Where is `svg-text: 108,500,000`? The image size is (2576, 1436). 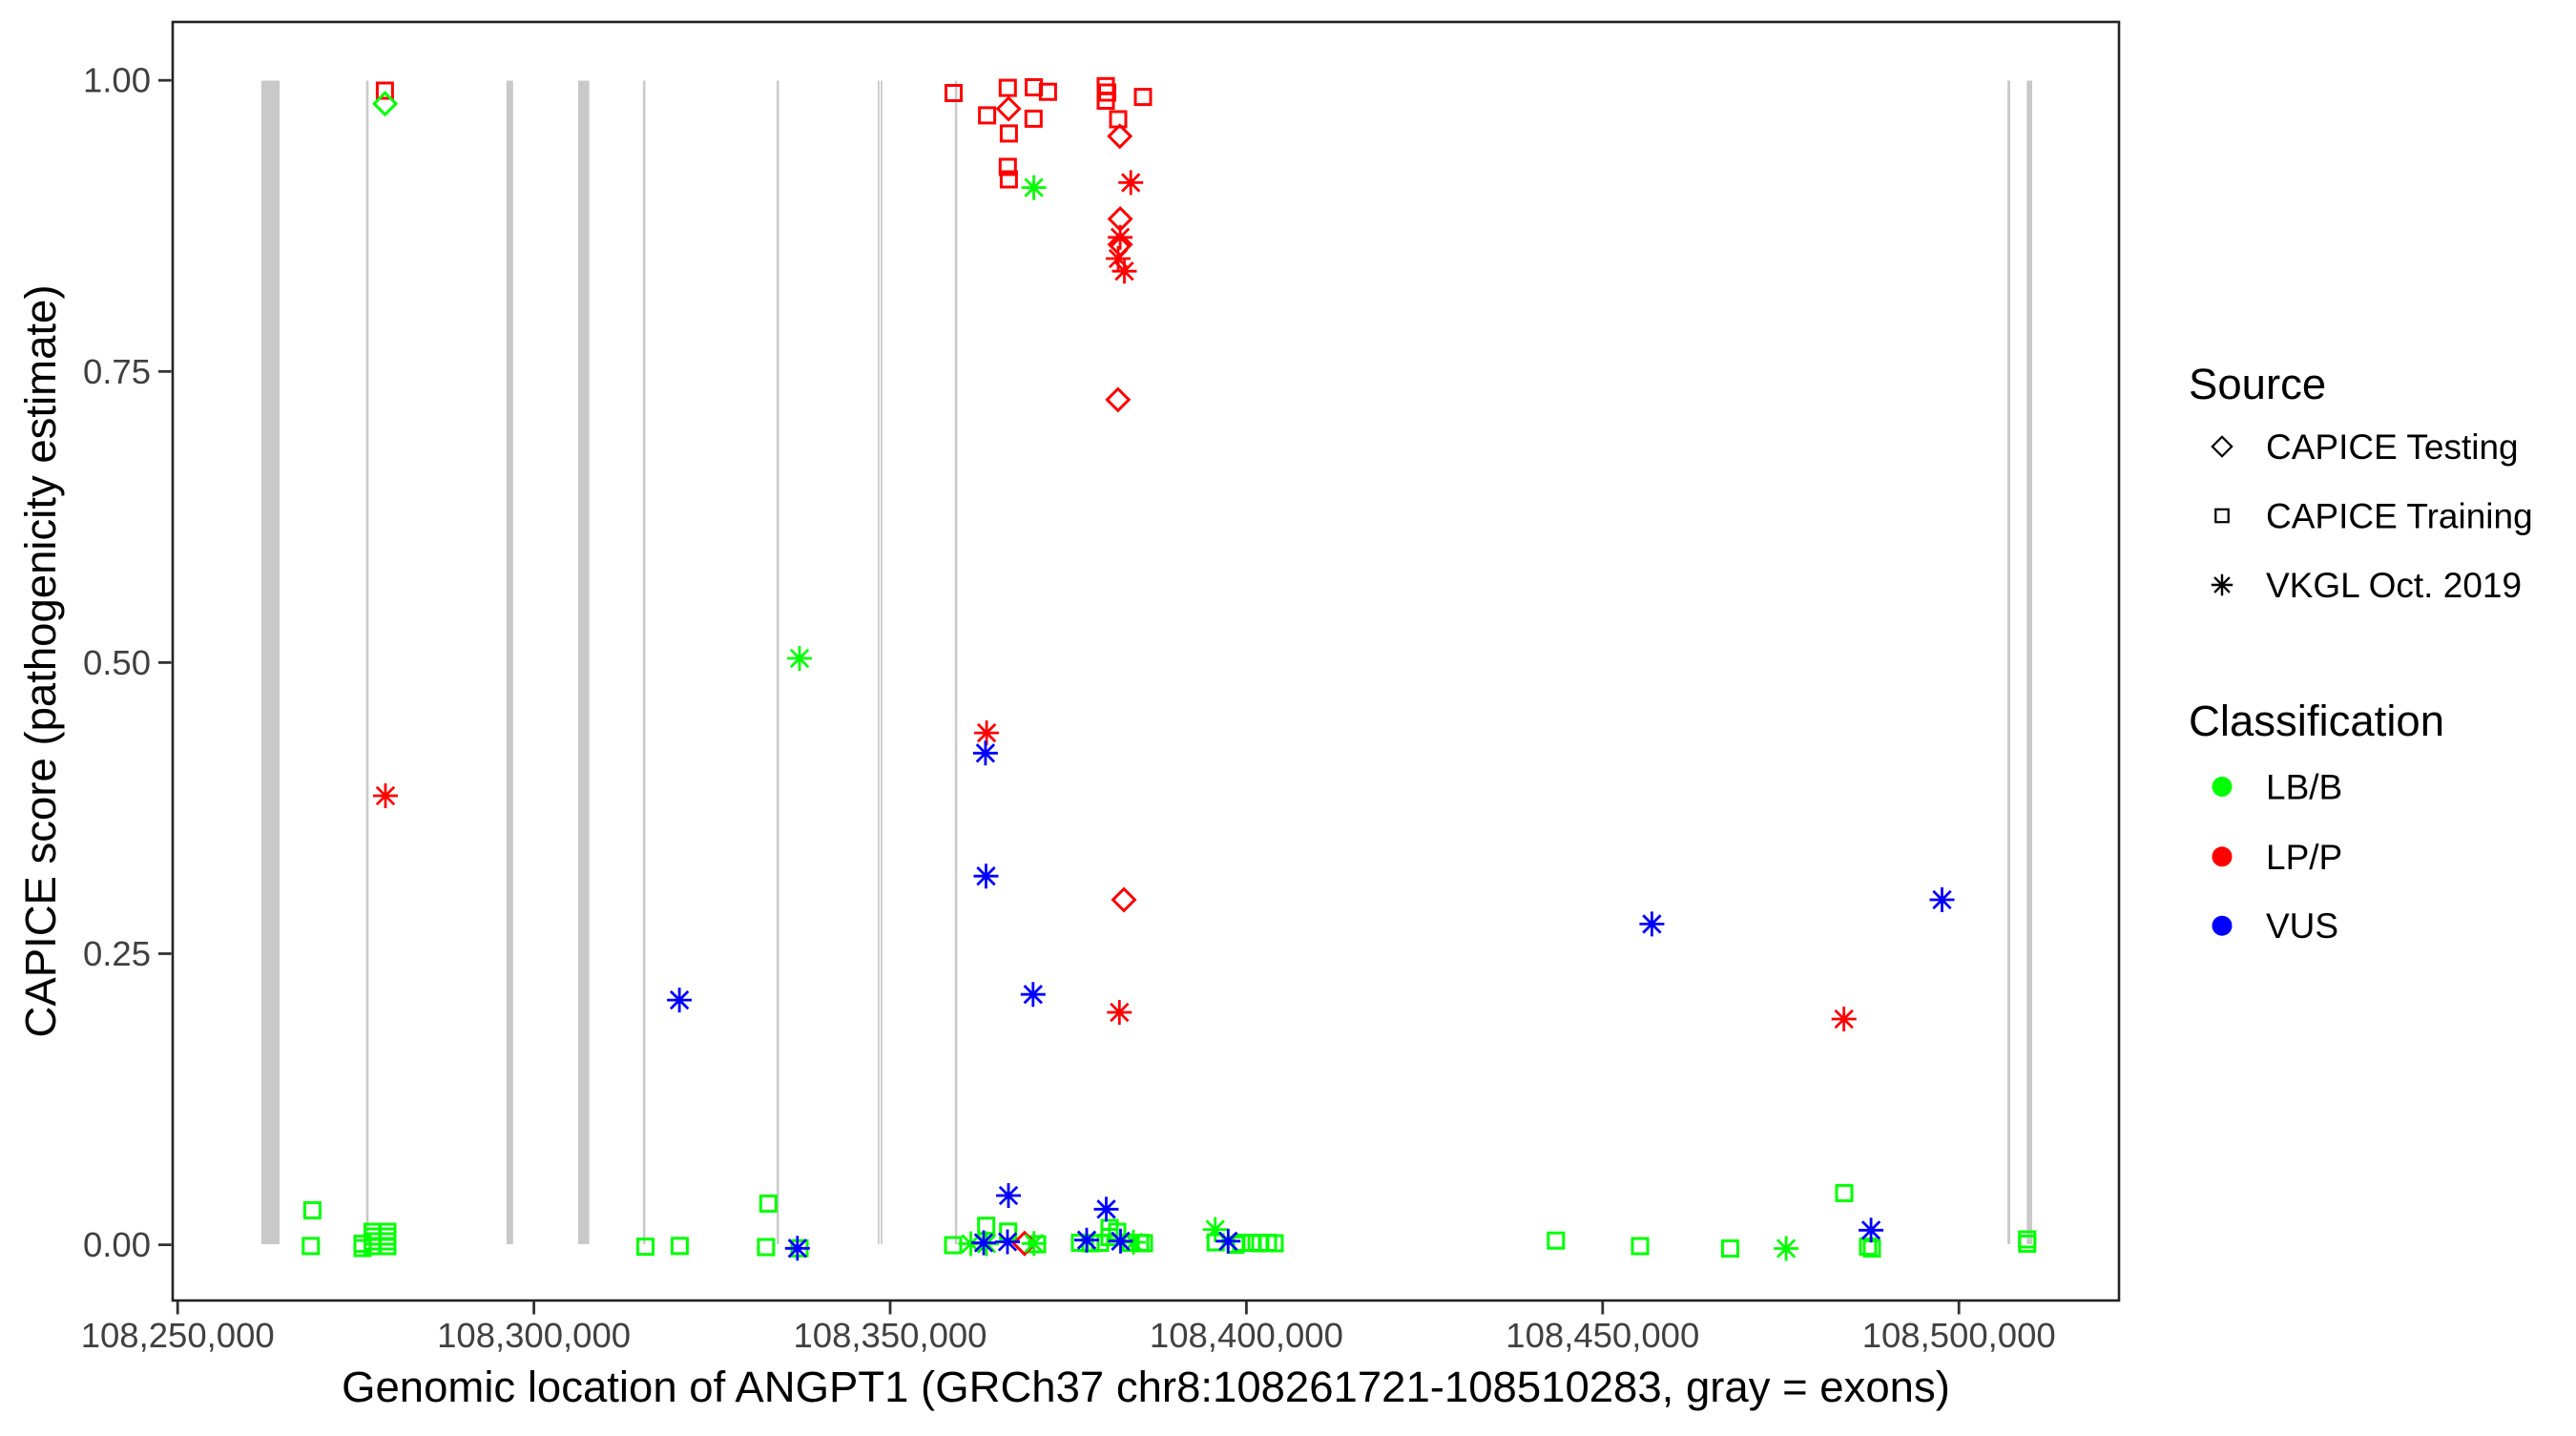
svg-text: 108,500,000 is located at coordinates (1959, 1335).